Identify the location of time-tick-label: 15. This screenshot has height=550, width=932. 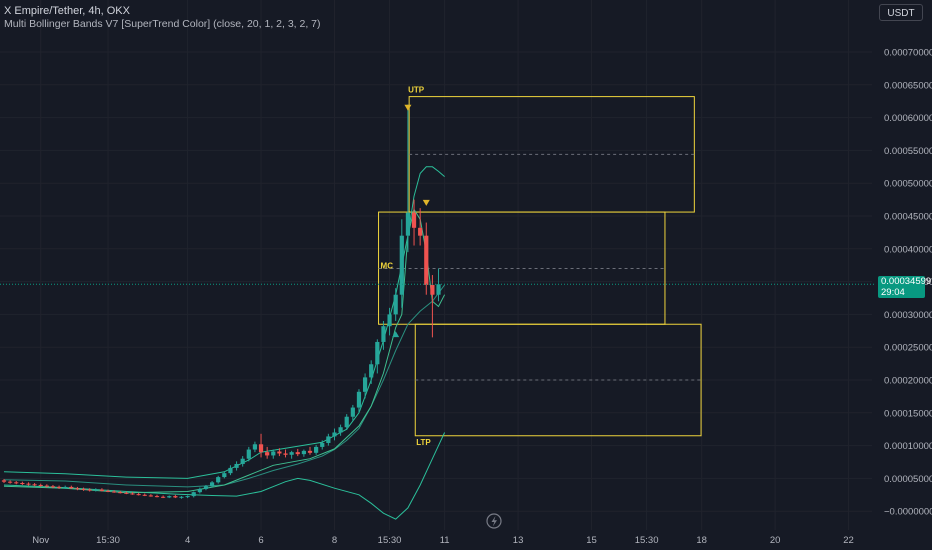
(591, 540).